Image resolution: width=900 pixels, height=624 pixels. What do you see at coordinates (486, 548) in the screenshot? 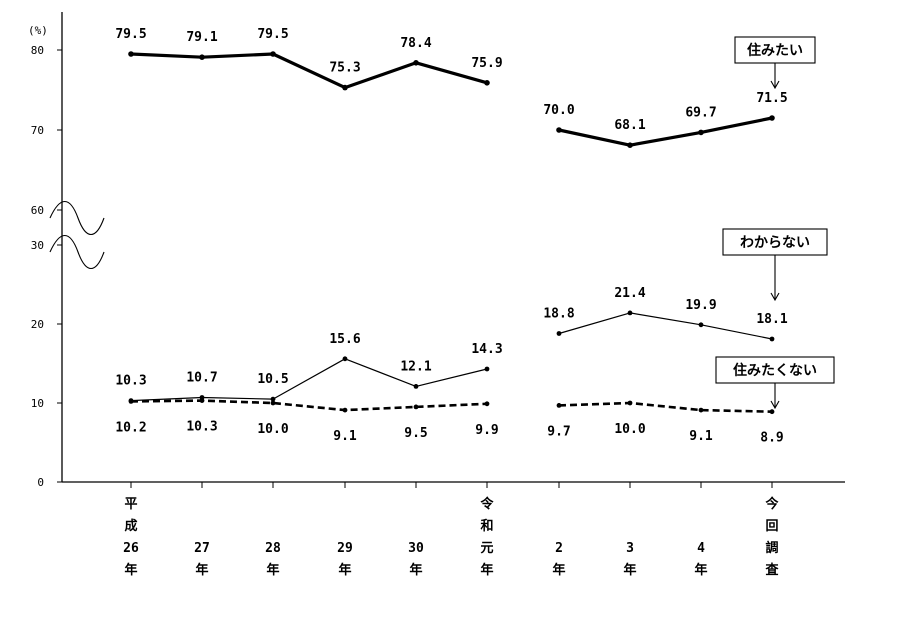
I see `x-tick-label: 元` at bounding box center [486, 548].